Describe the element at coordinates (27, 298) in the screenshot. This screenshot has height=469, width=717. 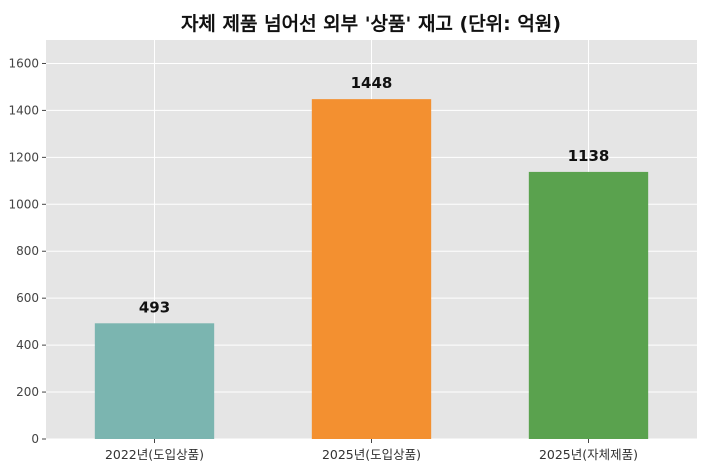
I see `y-tick-label: 600` at that location.